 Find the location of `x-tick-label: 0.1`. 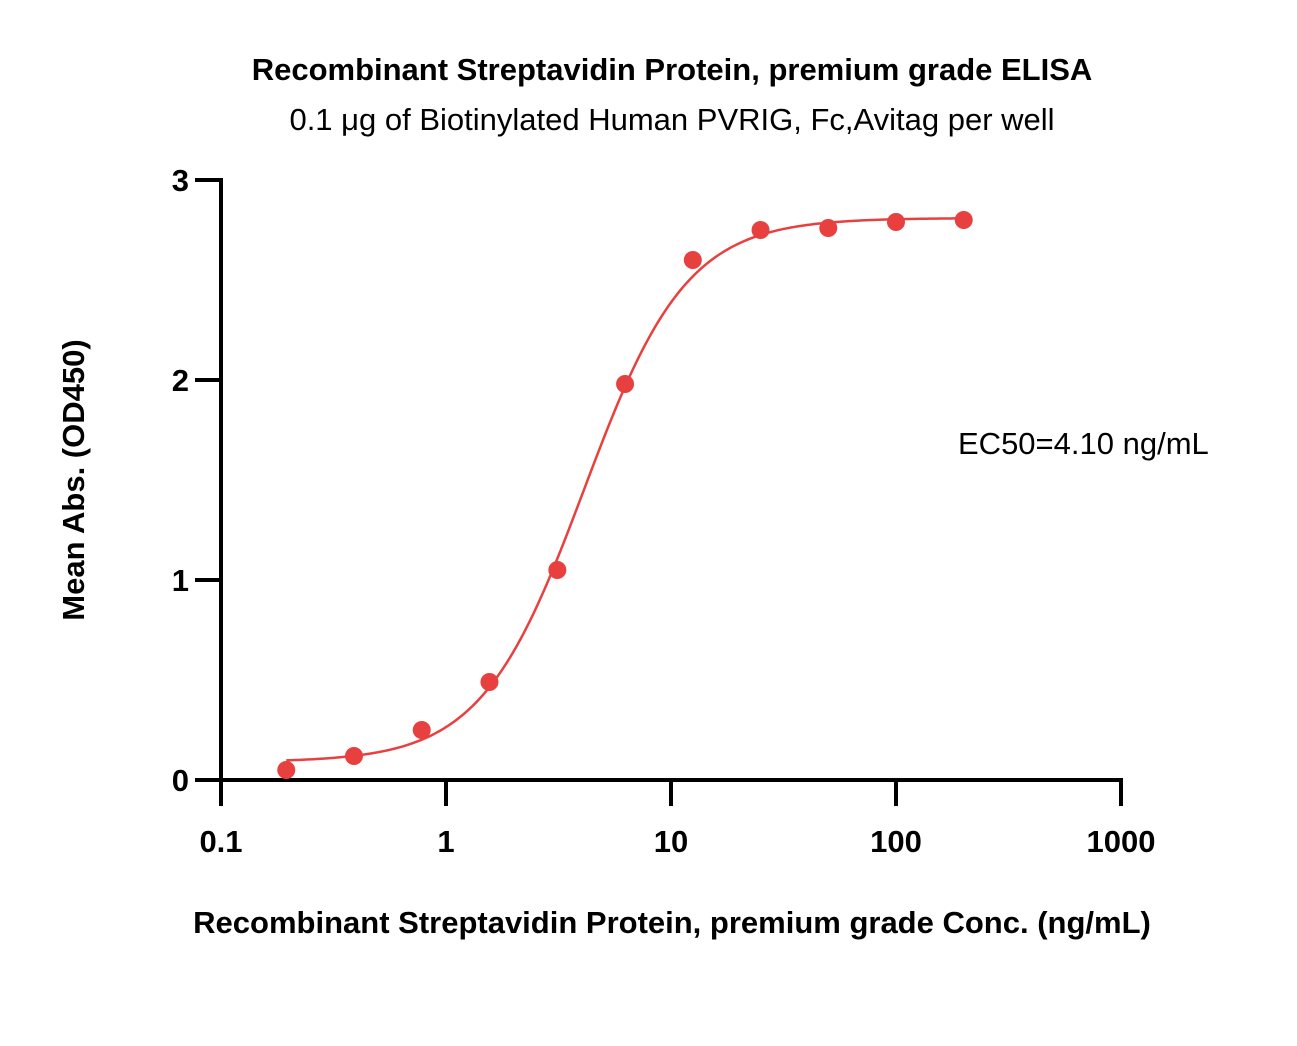

x-tick-label: 0.1 is located at coordinates (220, 841).